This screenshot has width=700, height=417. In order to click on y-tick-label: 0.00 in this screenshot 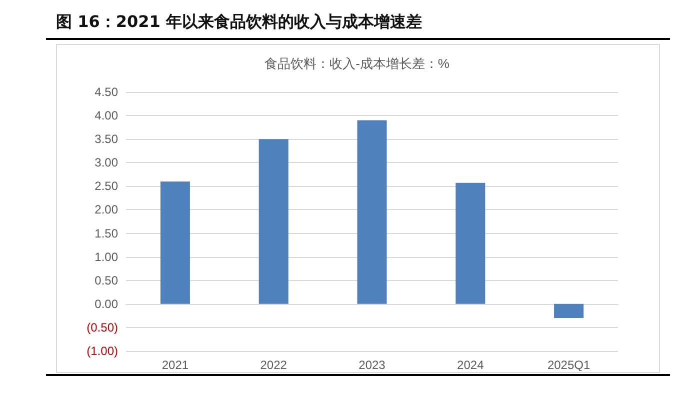, I will do `click(106, 303)`.